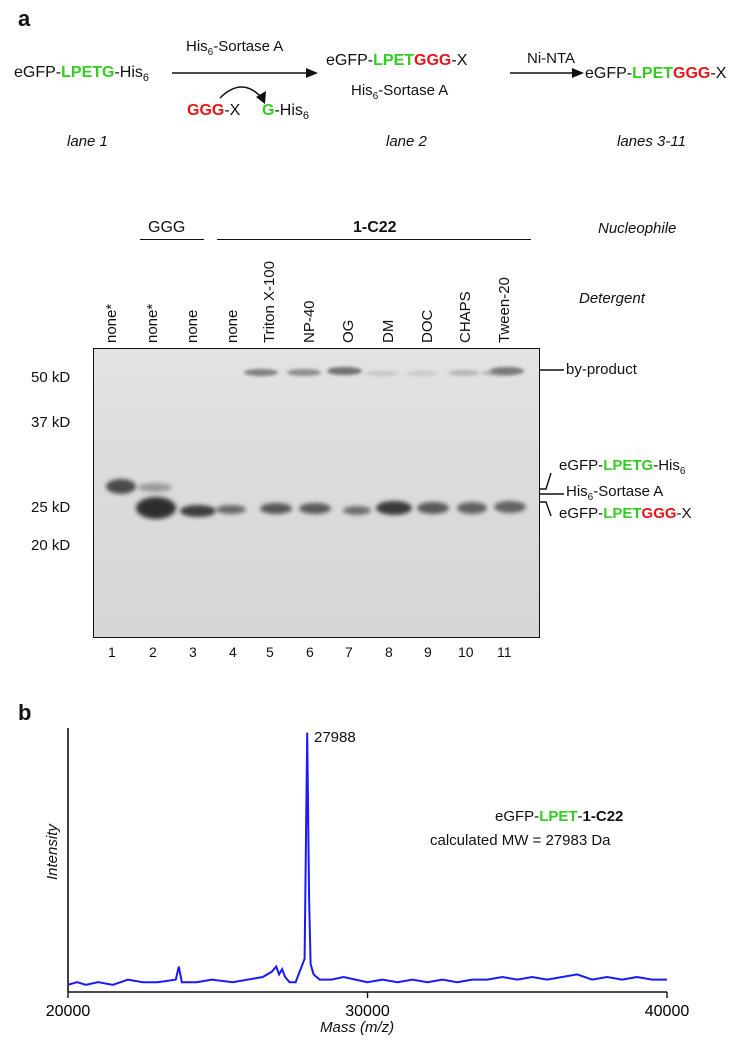 This screenshot has width=750, height=1045. What do you see at coordinates (51, 377) in the screenshot?
I see `mw-marker-50: 50 kD` at bounding box center [51, 377].